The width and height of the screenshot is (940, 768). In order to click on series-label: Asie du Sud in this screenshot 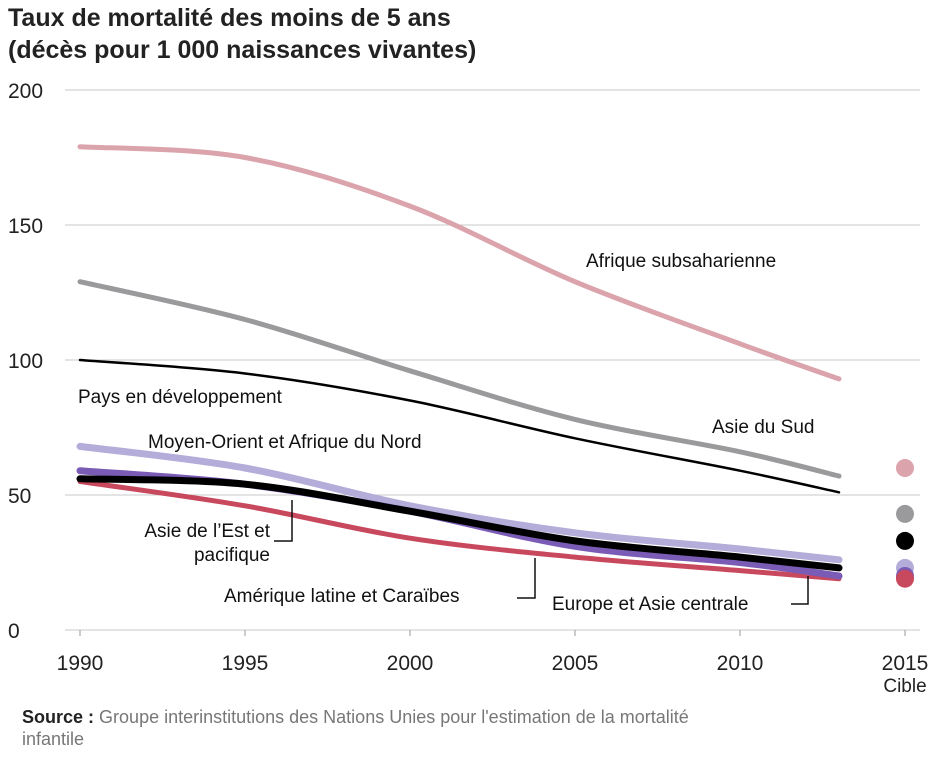, I will do `click(763, 427)`.